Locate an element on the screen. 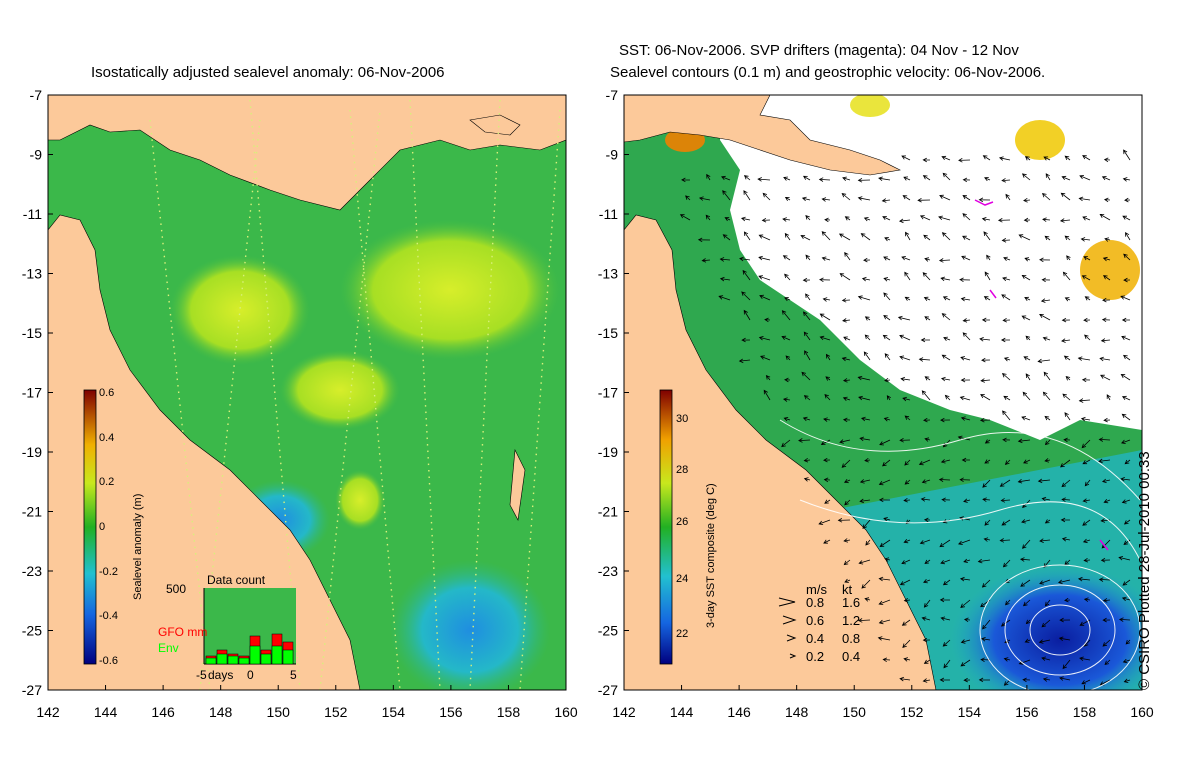  data-count-title: Data count is located at coordinates (236, 580).